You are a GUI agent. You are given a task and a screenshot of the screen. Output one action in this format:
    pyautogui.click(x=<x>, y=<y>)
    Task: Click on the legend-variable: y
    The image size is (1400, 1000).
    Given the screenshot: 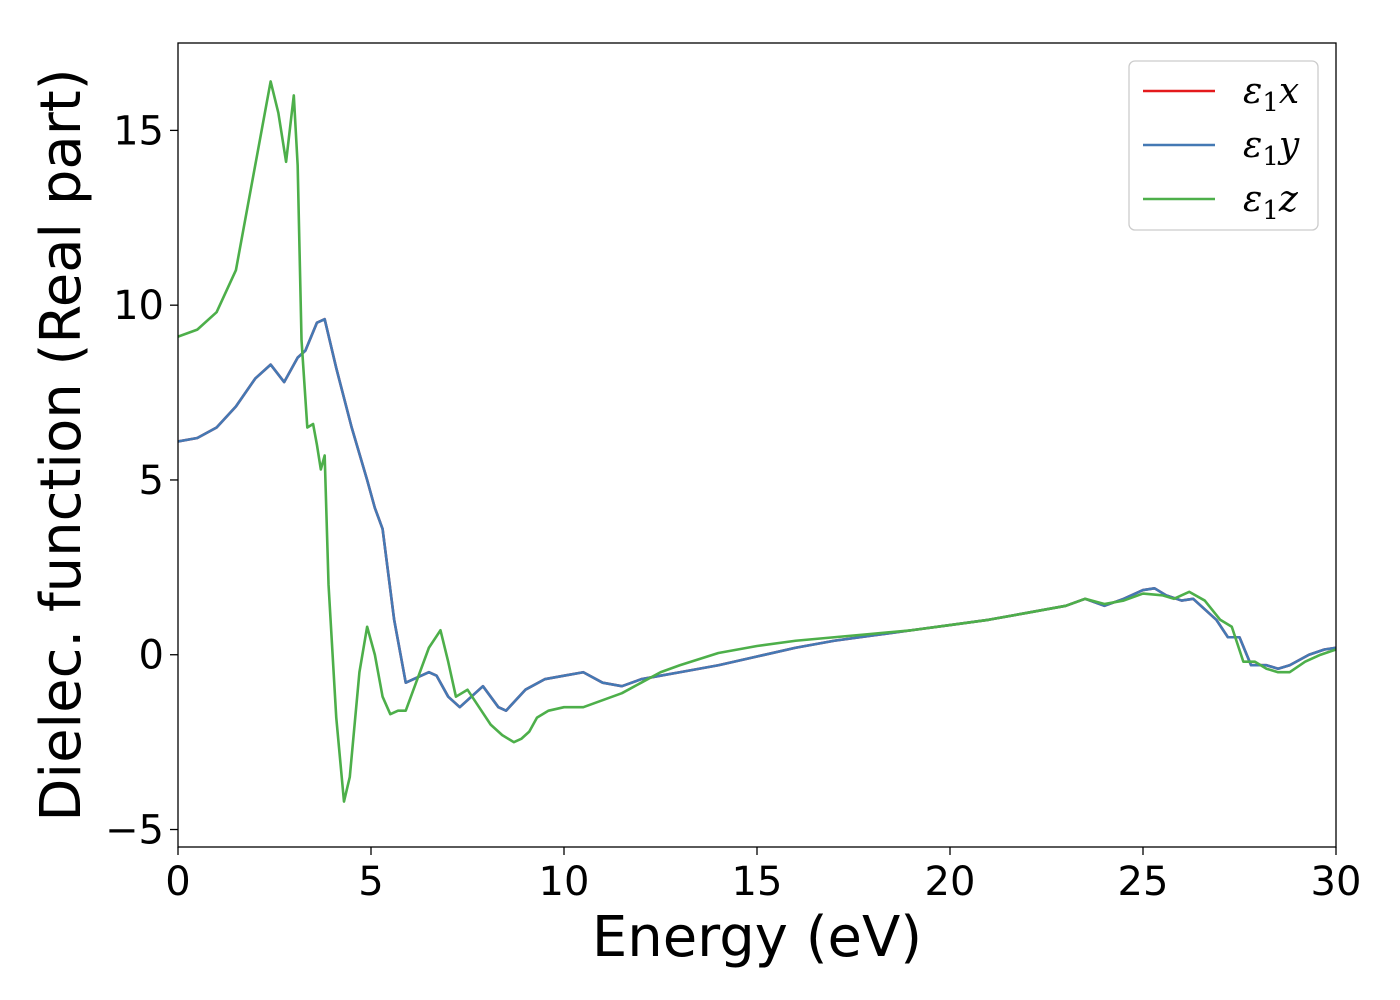 What is the action you would take?
    pyautogui.click(x=1288, y=145)
    